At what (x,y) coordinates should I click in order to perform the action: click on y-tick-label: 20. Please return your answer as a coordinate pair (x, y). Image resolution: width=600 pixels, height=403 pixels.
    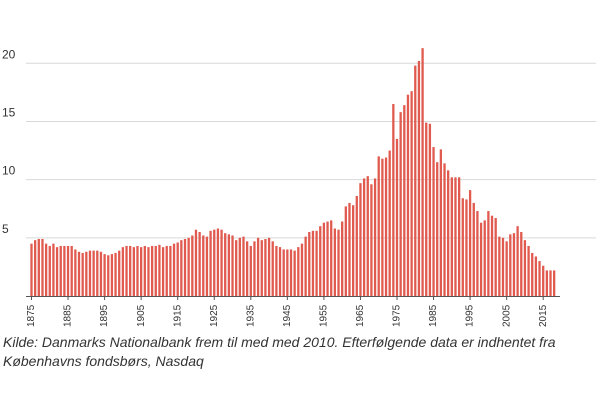
    Looking at the image, I should click on (9, 54).